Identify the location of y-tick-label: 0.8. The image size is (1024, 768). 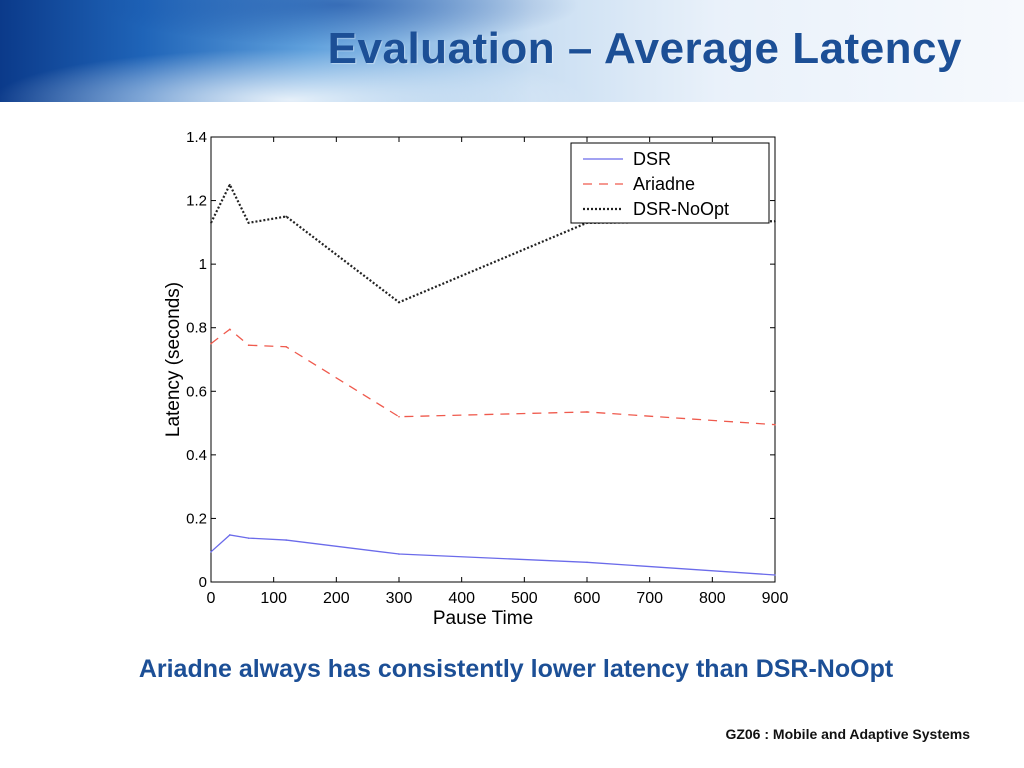
(196, 328).